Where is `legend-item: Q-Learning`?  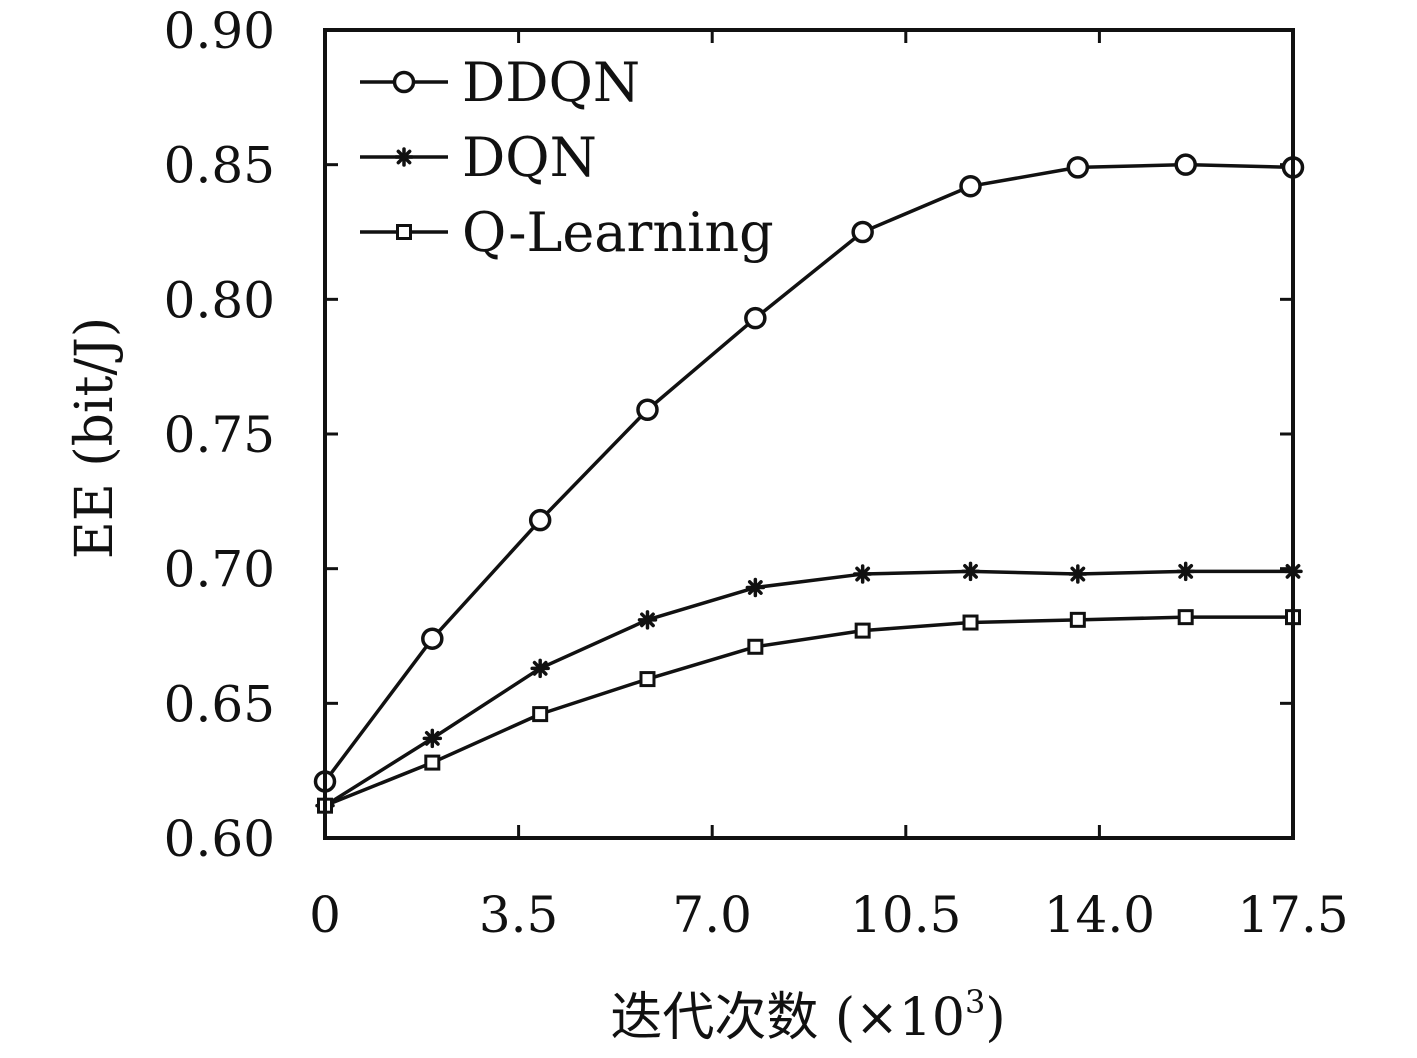 legend-item: Q-Learning is located at coordinates (567, 232).